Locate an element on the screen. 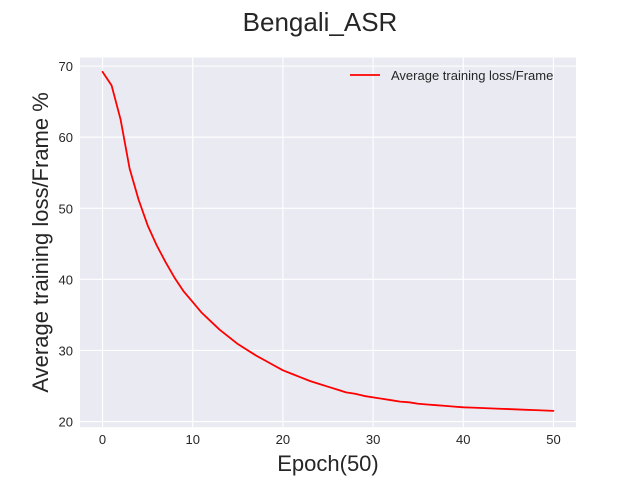 This screenshot has height=480, width=640. x-tick-label: 40 is located at coordinates (463, 439).